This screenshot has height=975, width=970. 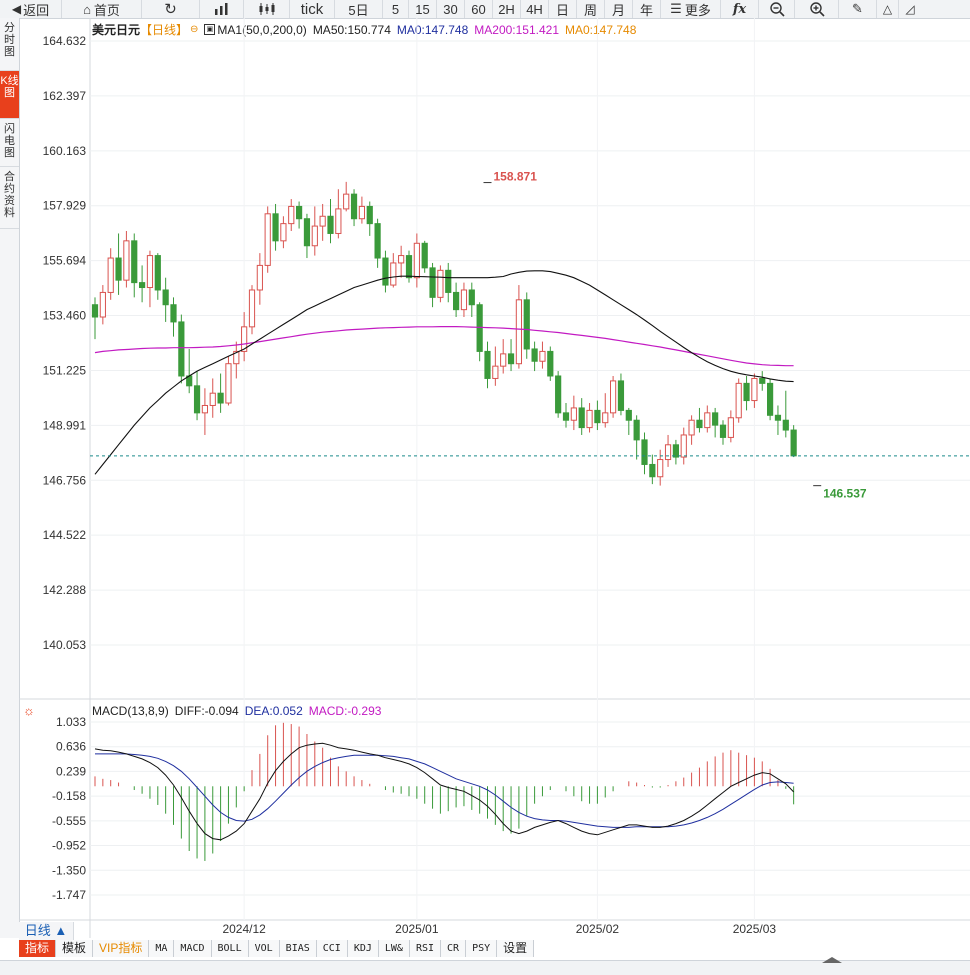 I want to click on ma0-value: MA0:147.748, so click(x=432, y=29).